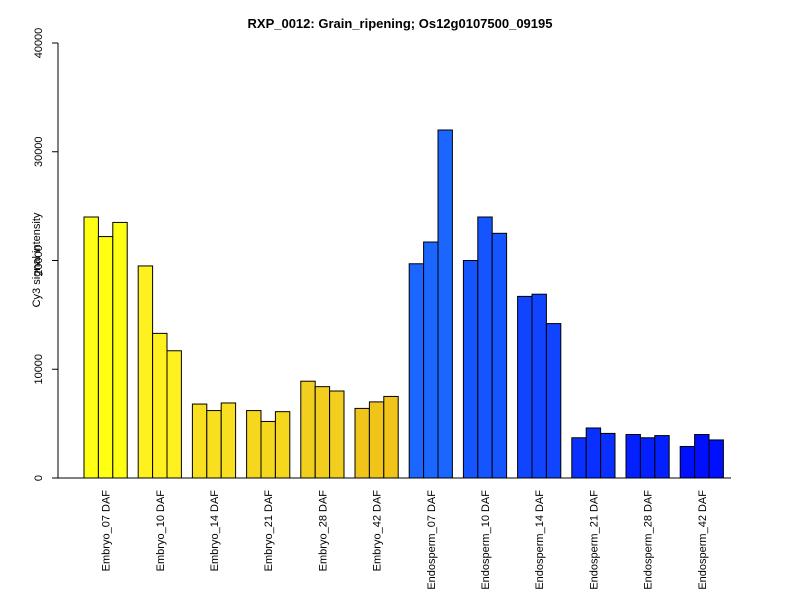 Image resolution: width=800 pixels, height=600 pixels. I want to click on y-tick-label: 20000, so click(39, 260).